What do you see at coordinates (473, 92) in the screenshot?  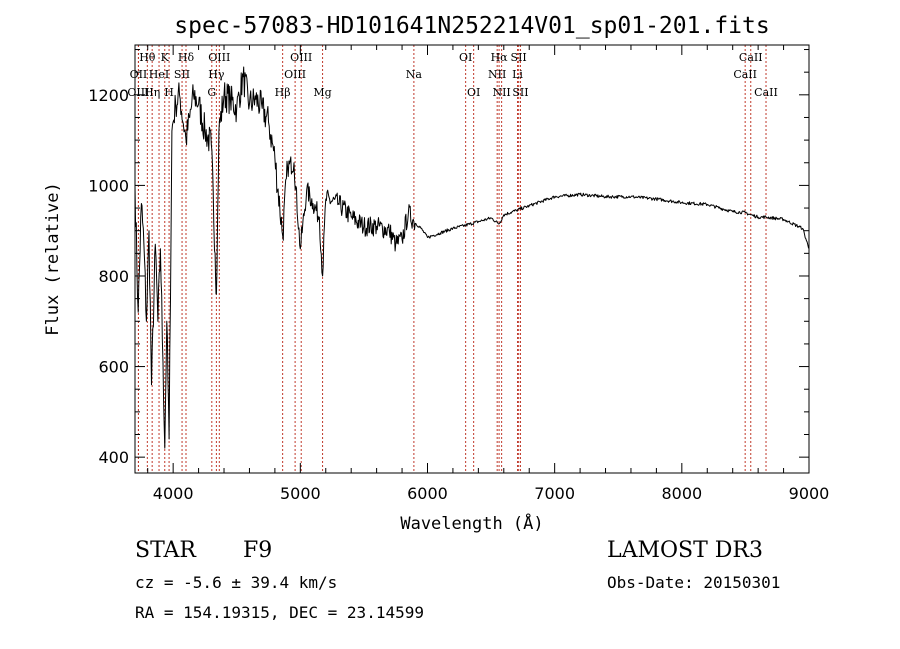 I see `line-label-18: OI` at bounding box center [473, 92].